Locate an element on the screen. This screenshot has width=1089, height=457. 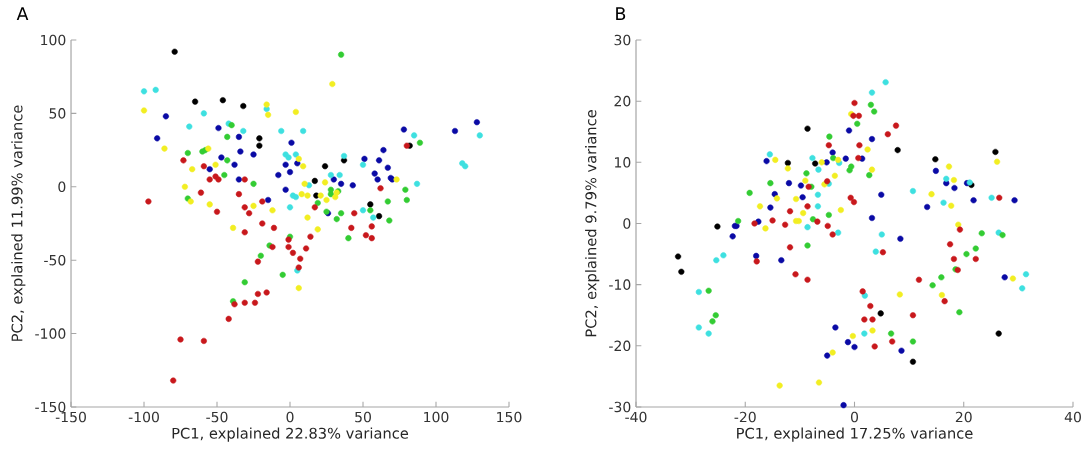
y-tick-label: -20 is located at coordinates (620, 346).